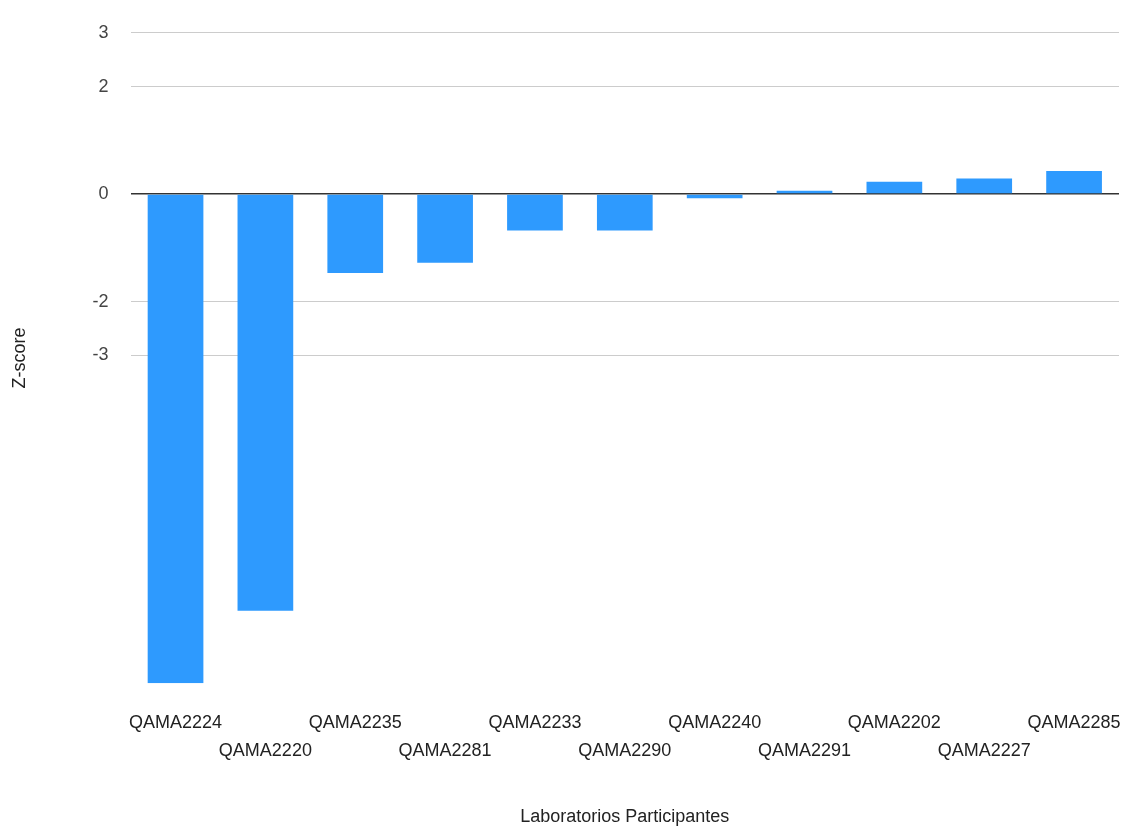 The height and width of the screenshot is (837, 1139). Describe the element at coordinates (625, 816) in the screenshot. I see `x-axis-title: Laboratorios Participantes` at that location.